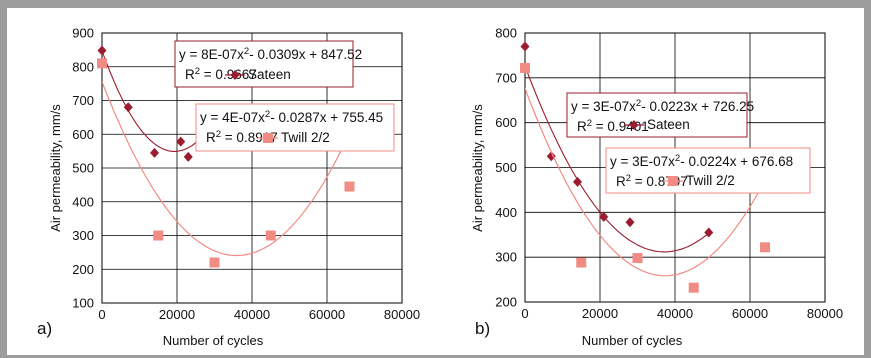 The width and height of the screenshot is (871, 358). Describe the element at coordinates (270, 54) in the screenshot. I see `trend-equation: y = 8E-07x2- 0.0309x + 847.52` at that location.